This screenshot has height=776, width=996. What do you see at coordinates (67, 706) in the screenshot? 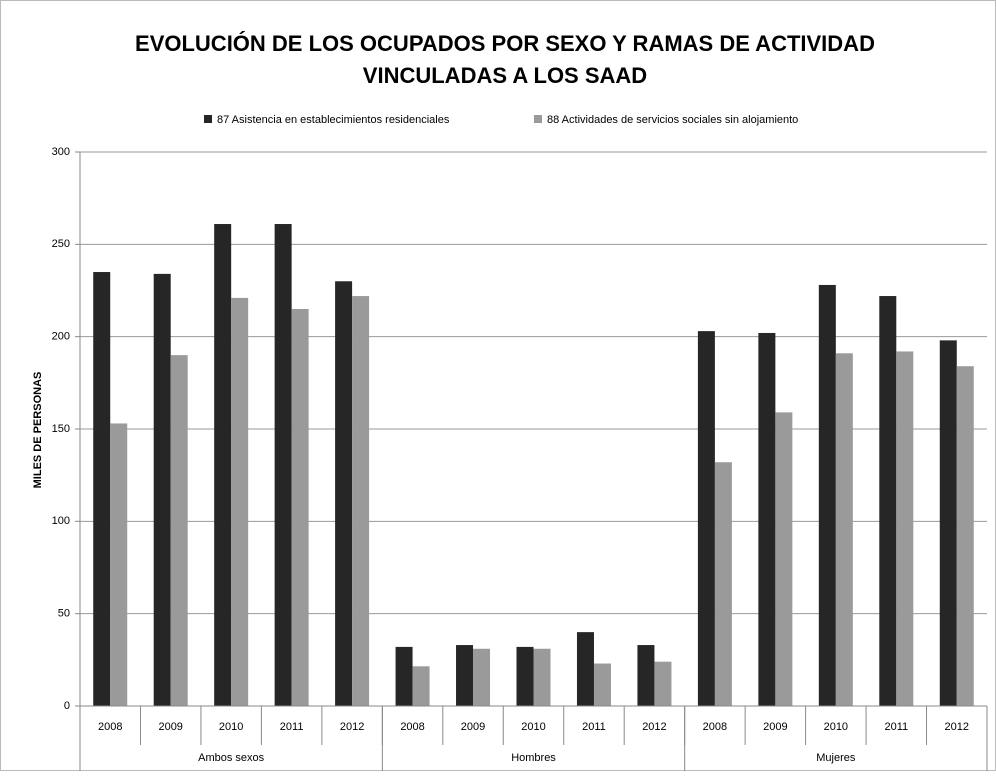
I see `y-tick-label: 0` at bounding box center [67, 706].